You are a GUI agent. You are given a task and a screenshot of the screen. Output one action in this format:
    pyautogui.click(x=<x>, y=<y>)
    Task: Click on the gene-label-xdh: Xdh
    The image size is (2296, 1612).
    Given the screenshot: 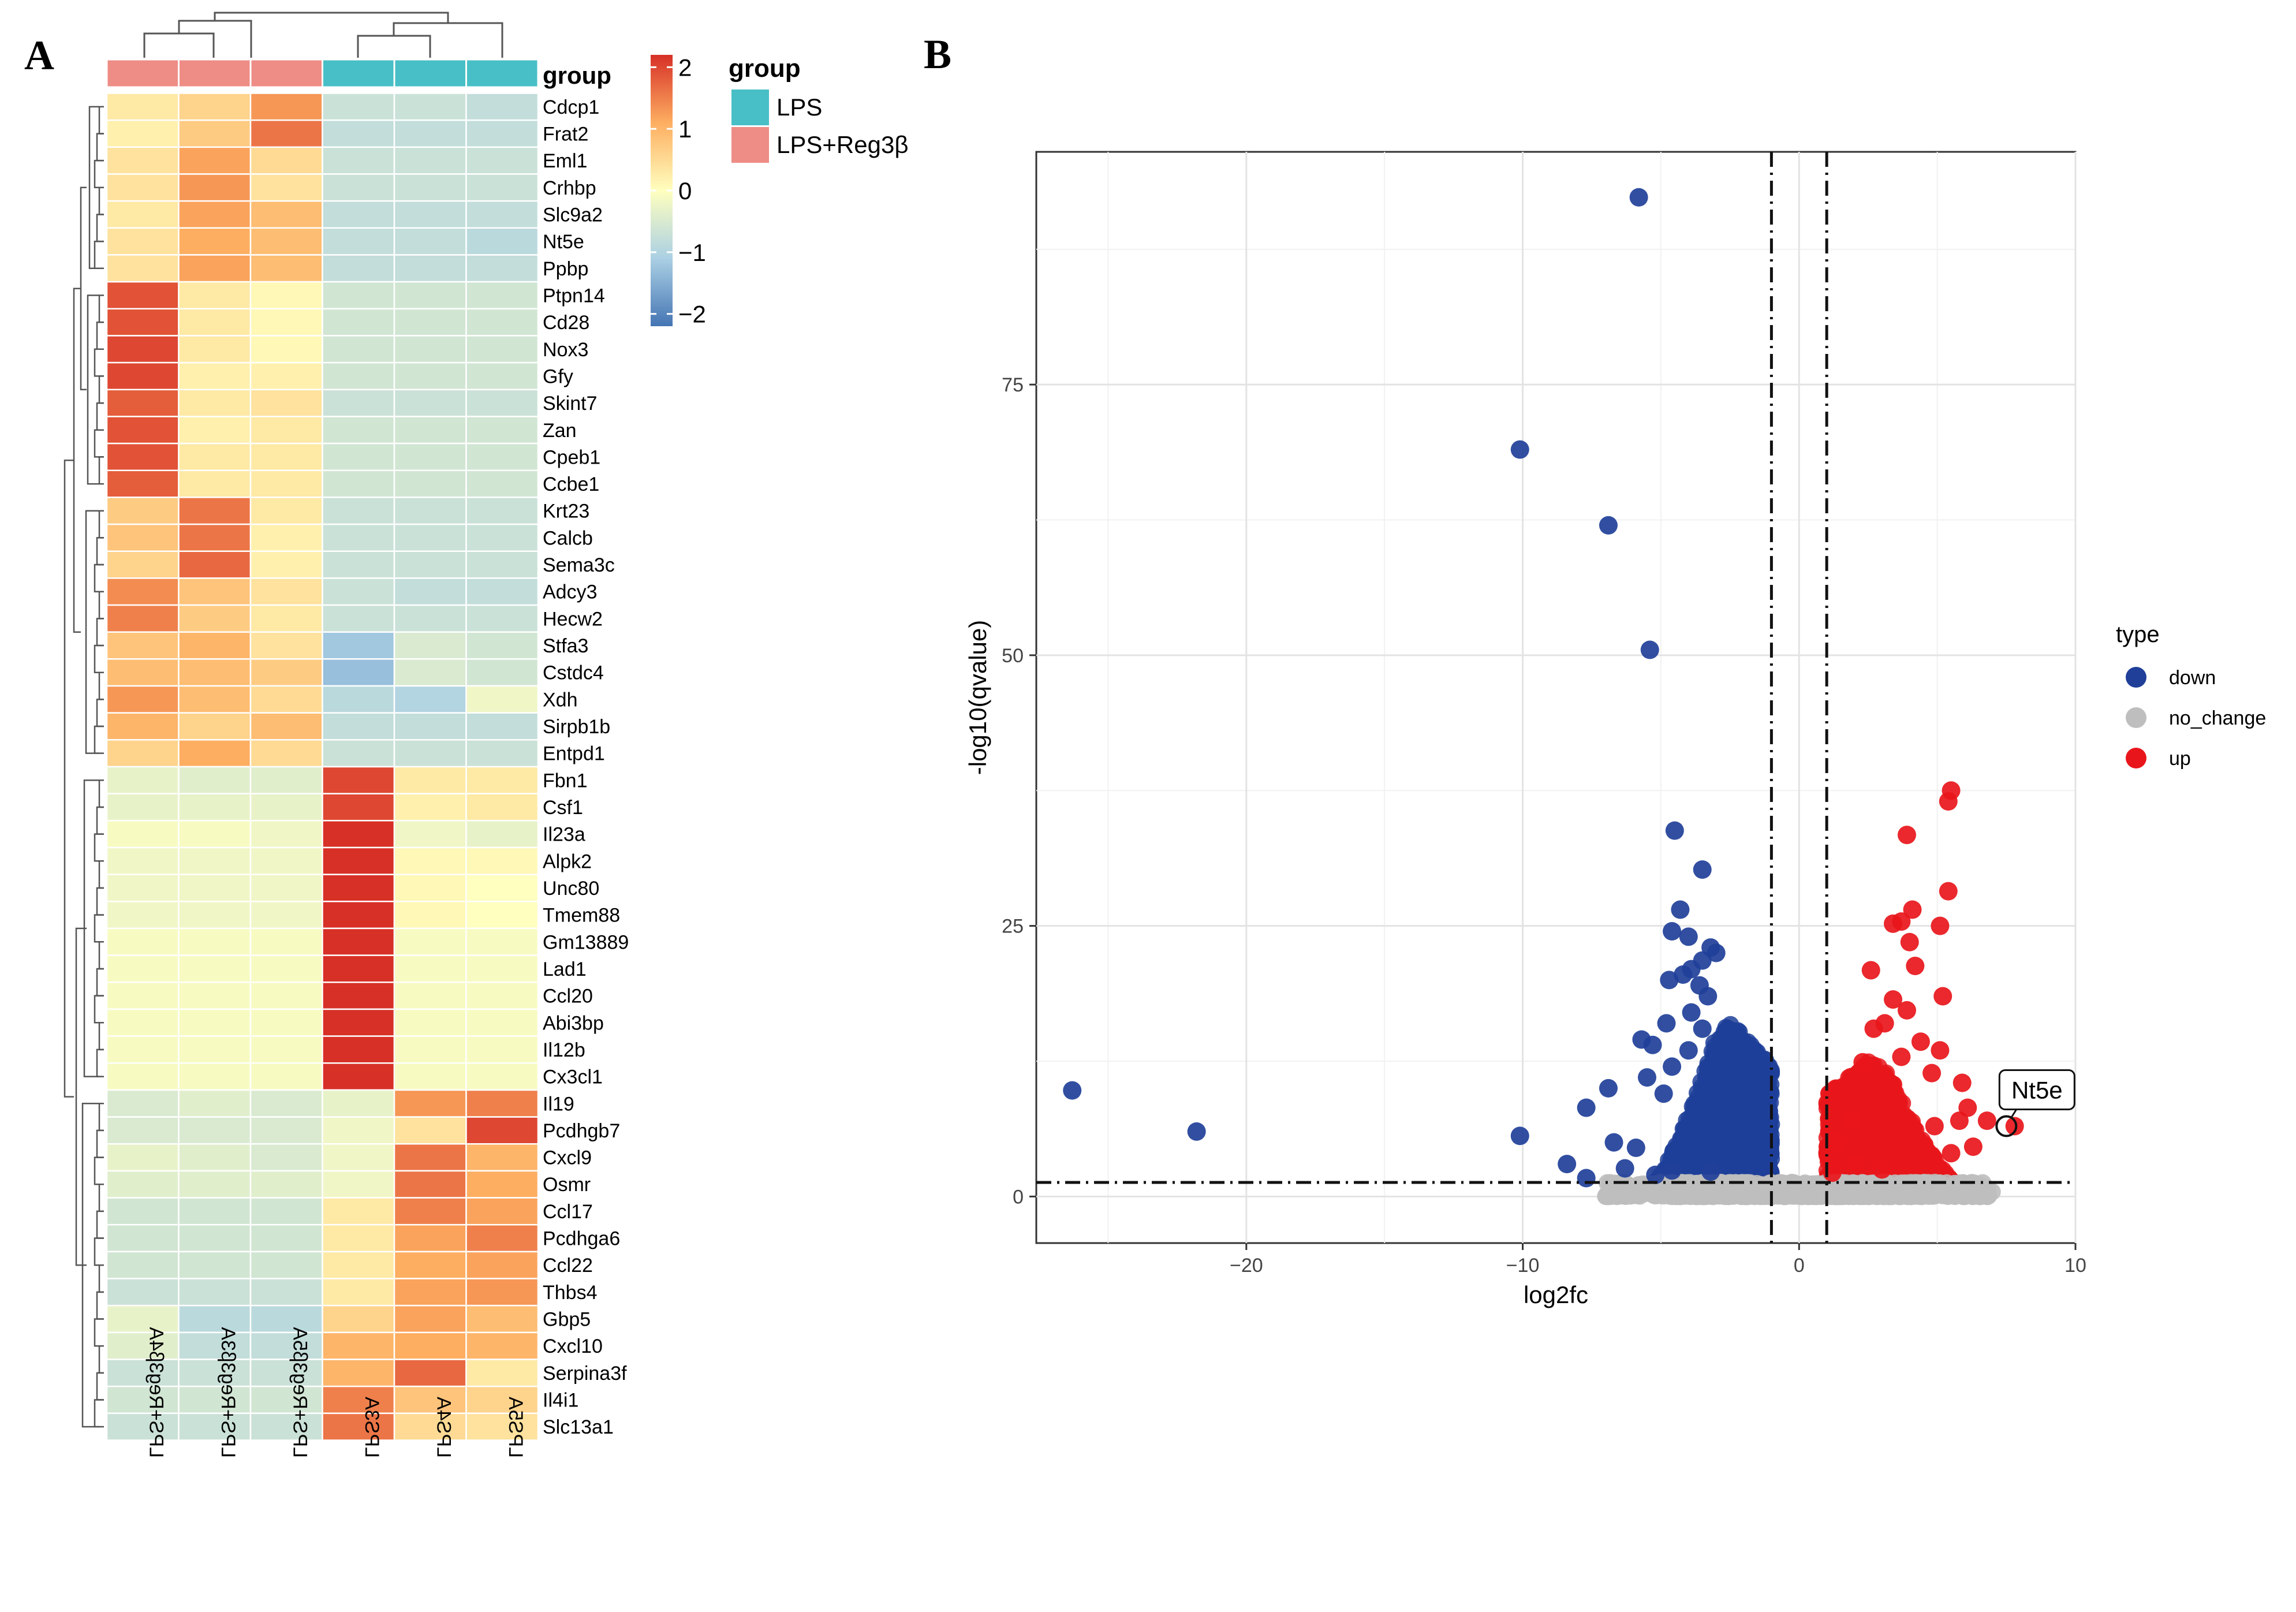 What is the action you would take?
    pyautogui.click(x=560, y=700)
    